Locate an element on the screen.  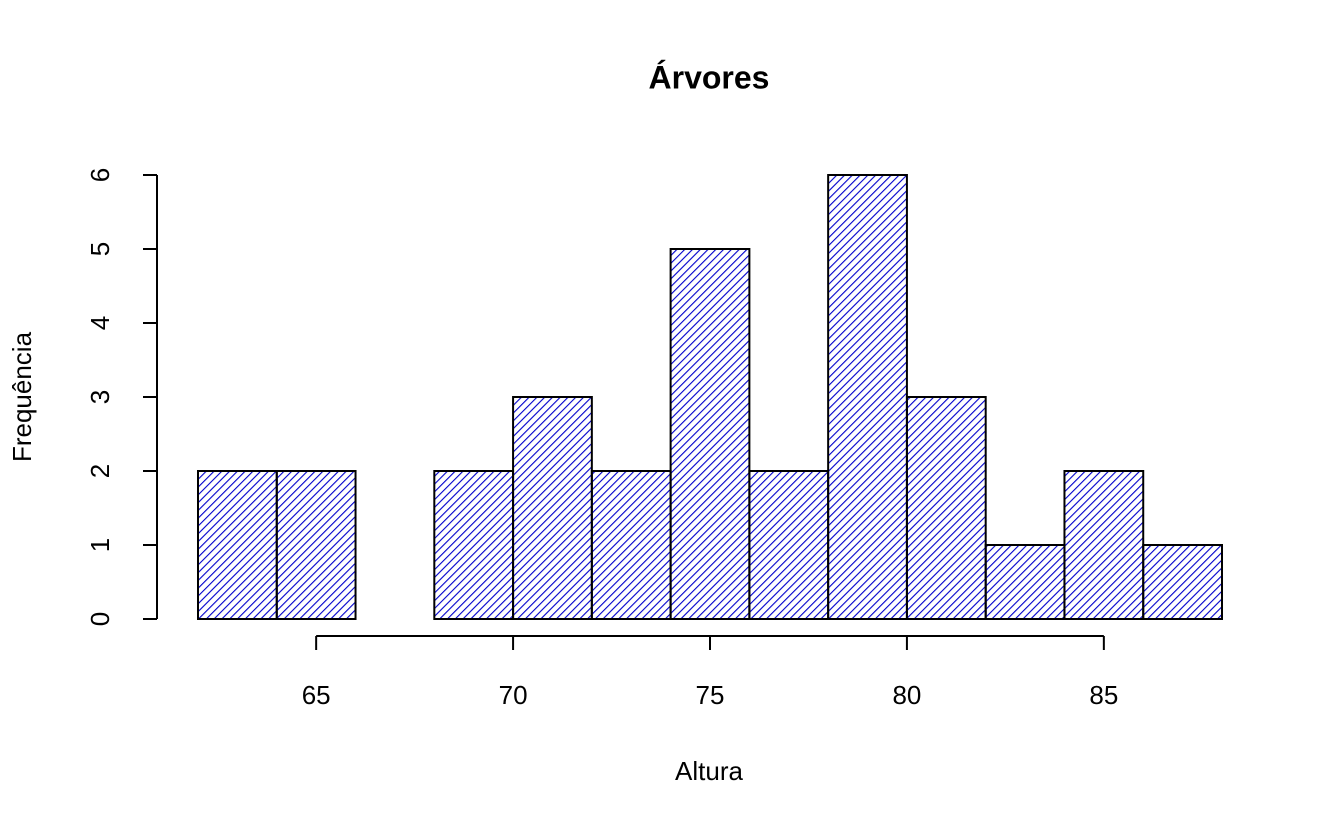
x-tick-label: 80 is located at coordinates (906, 695).